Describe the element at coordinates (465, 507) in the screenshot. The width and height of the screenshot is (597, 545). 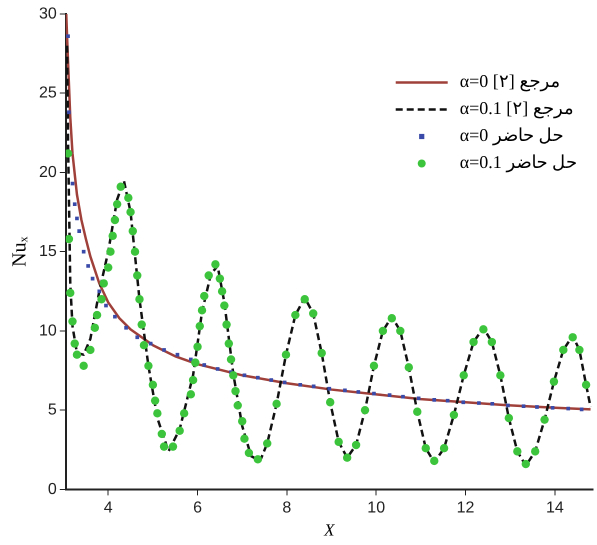
I see `x-tick-label: 12` at that location.